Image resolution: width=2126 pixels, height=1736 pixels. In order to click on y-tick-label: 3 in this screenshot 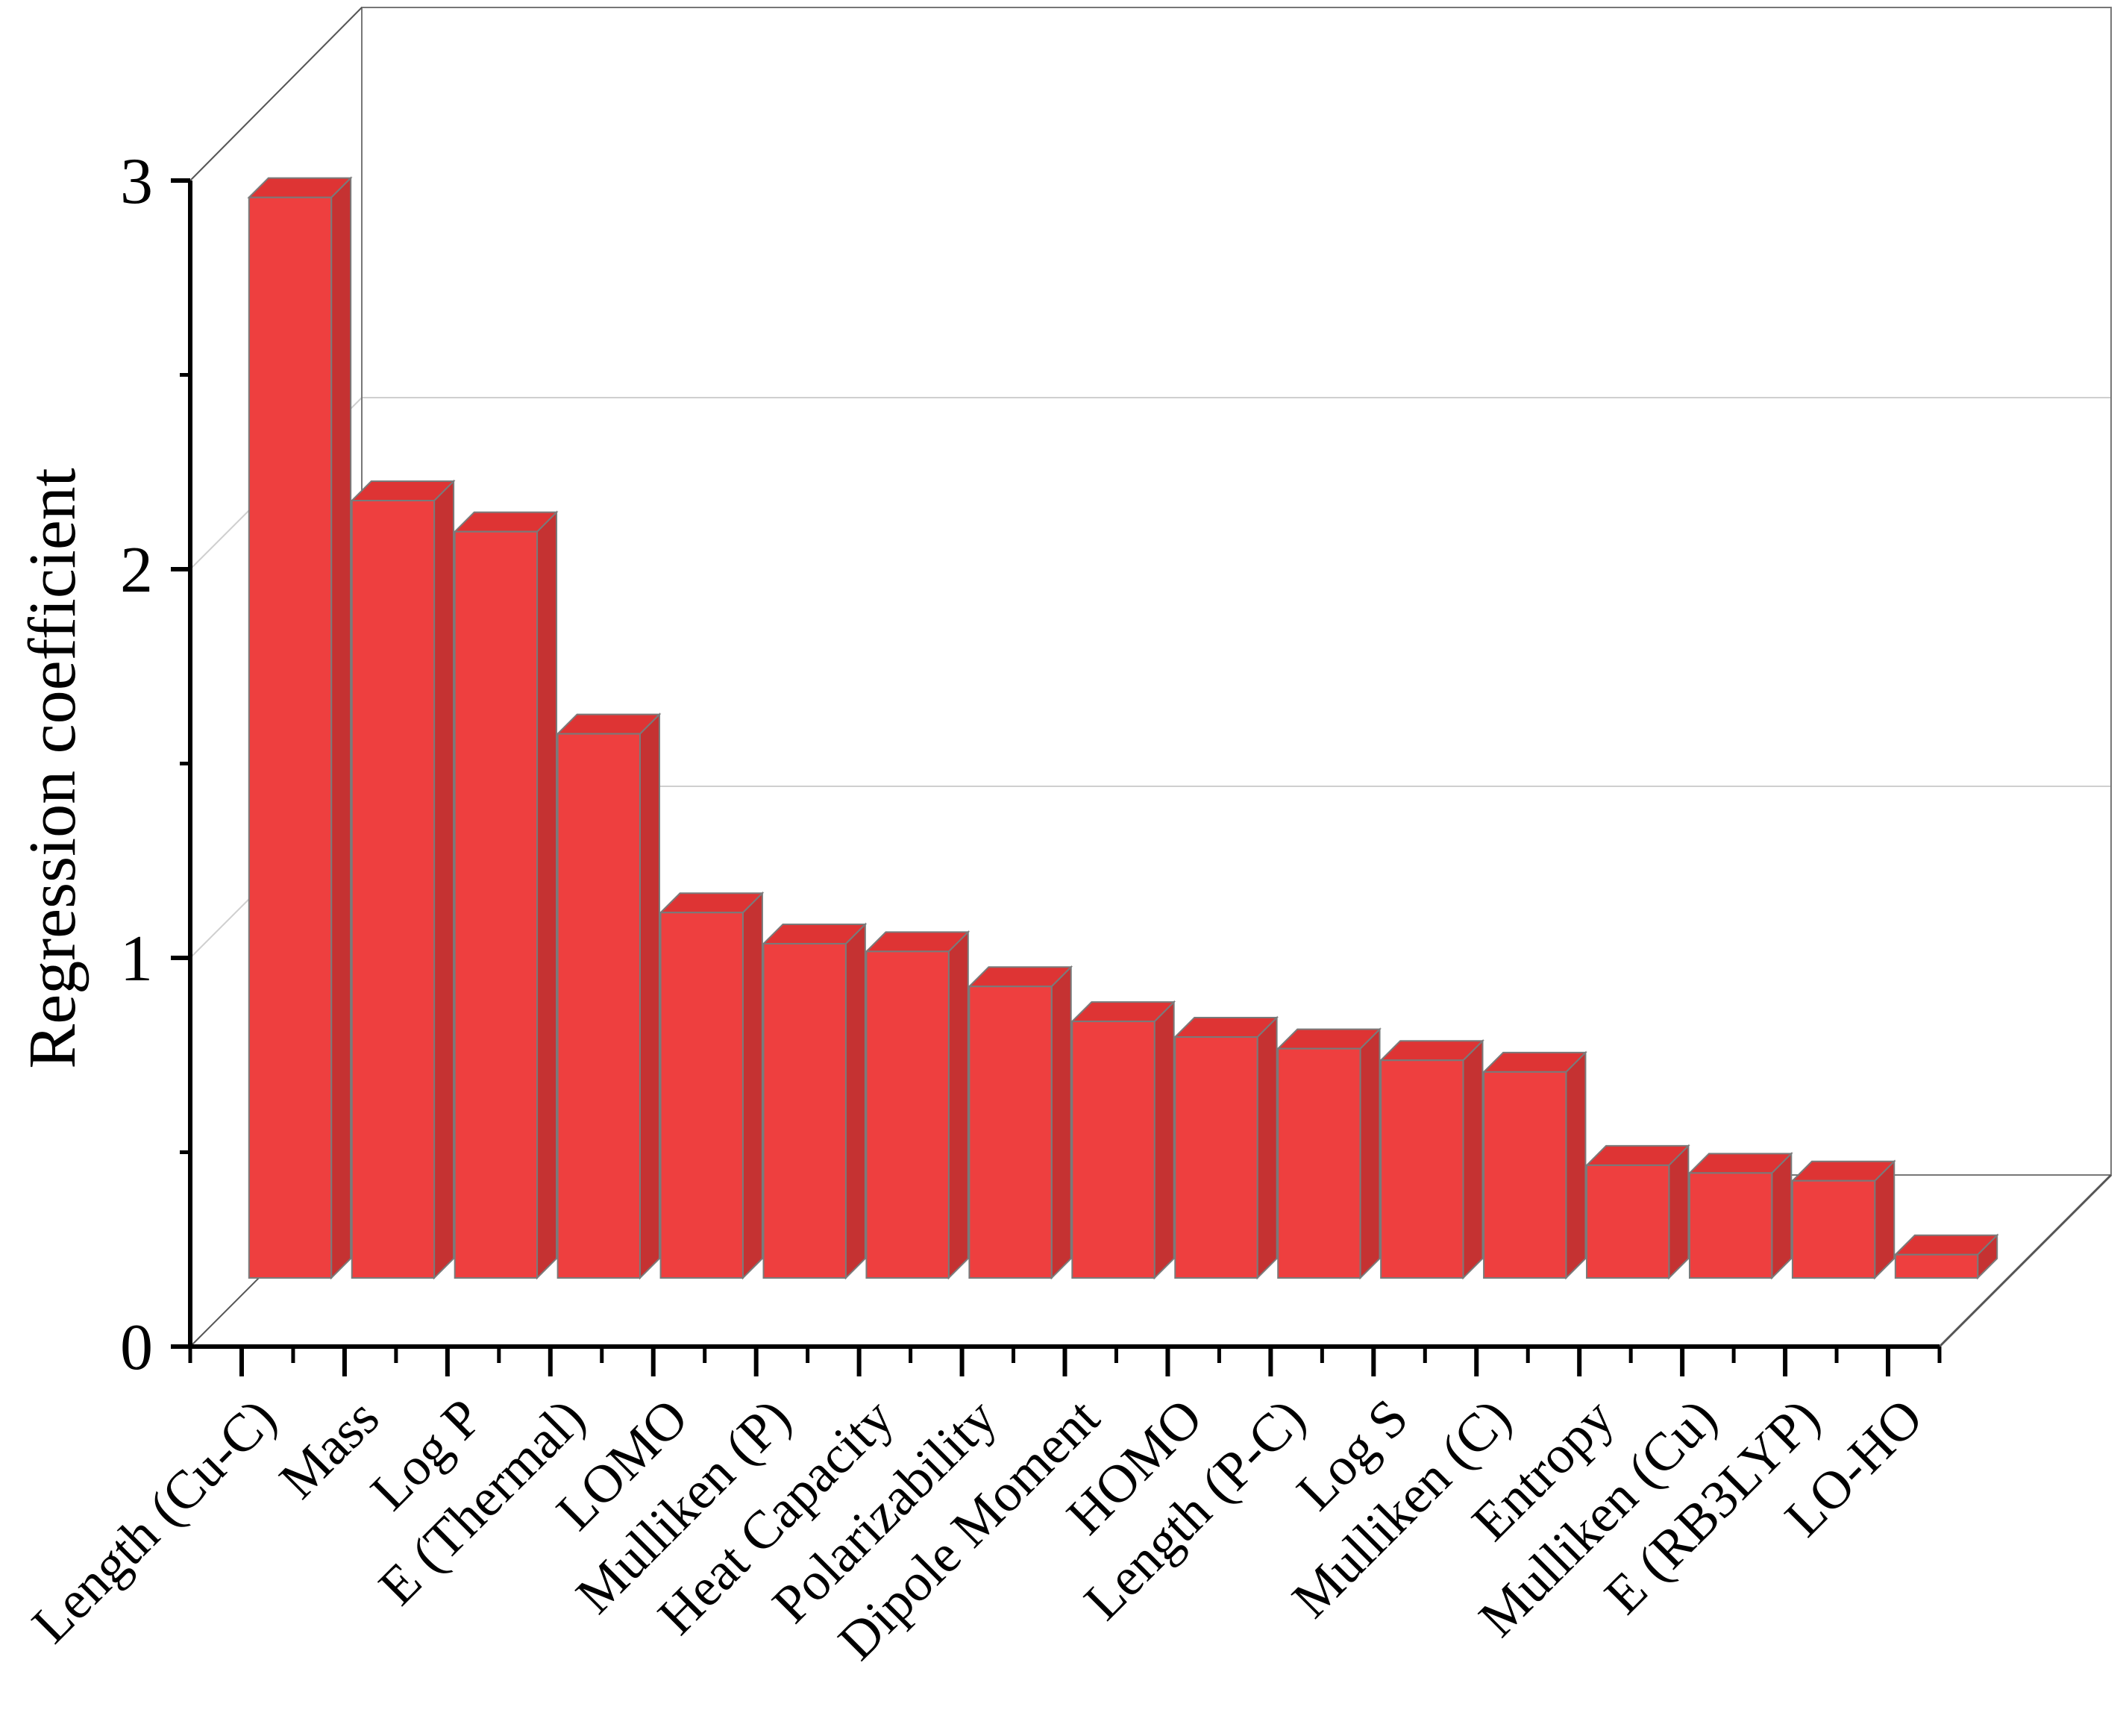, I will do `click(136, 182)`.